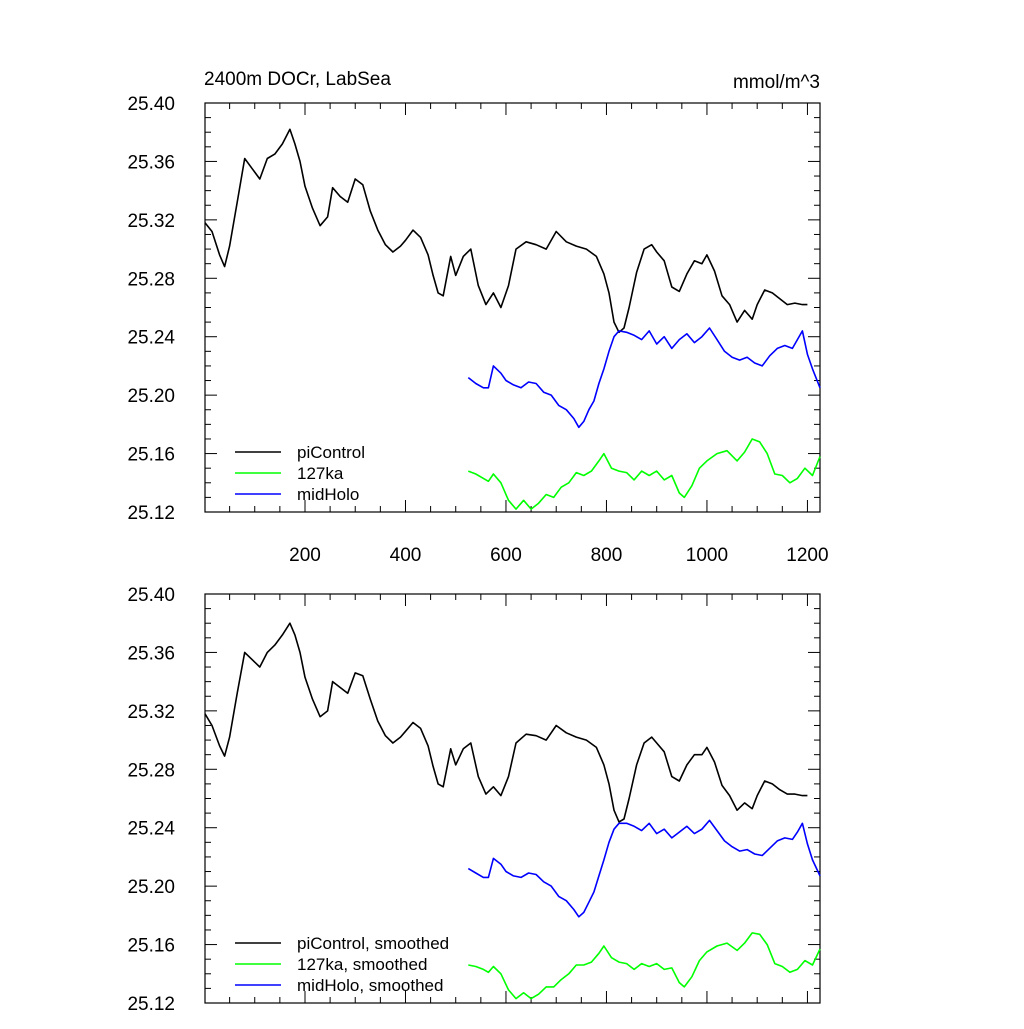 This screenshot has width=1024, height=1029. Describe the element at coordinates (807, 555) in the screenshot. I see `x-tick-label: 1200` at that location.